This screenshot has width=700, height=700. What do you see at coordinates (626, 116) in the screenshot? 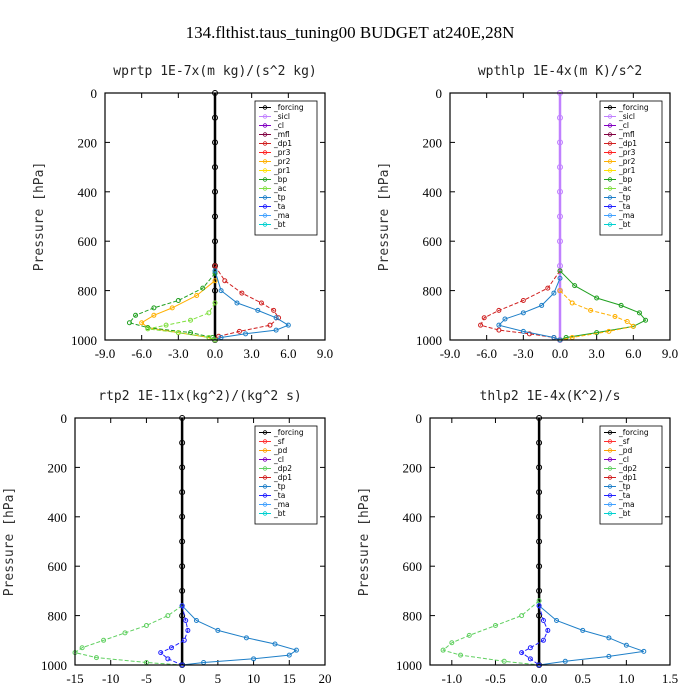
I see `legend-entry: _sicl` at bounding box center [626, 116].